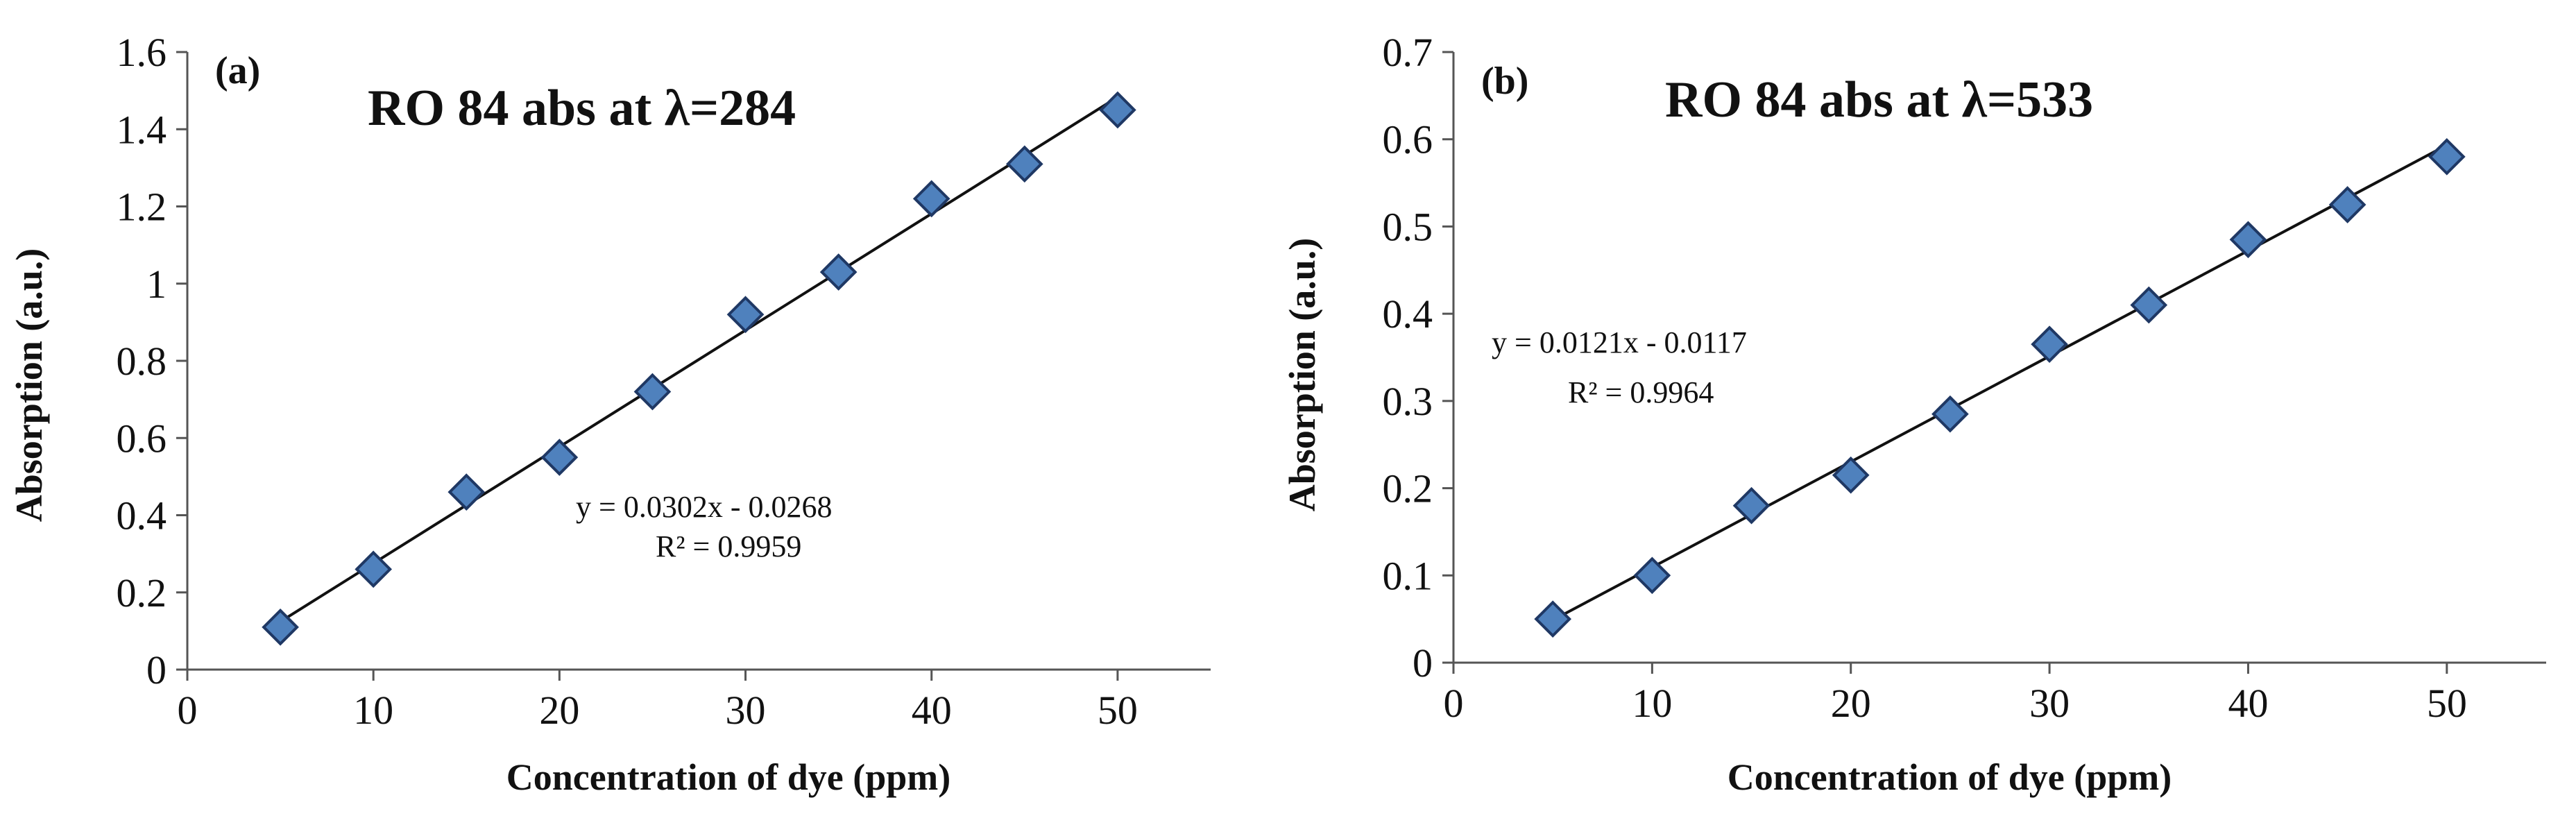  What do you see at coordinates (142, 438) in the screenshot?
I see `y-tick-label-a: 0.6` at bounding box center [142, 438].